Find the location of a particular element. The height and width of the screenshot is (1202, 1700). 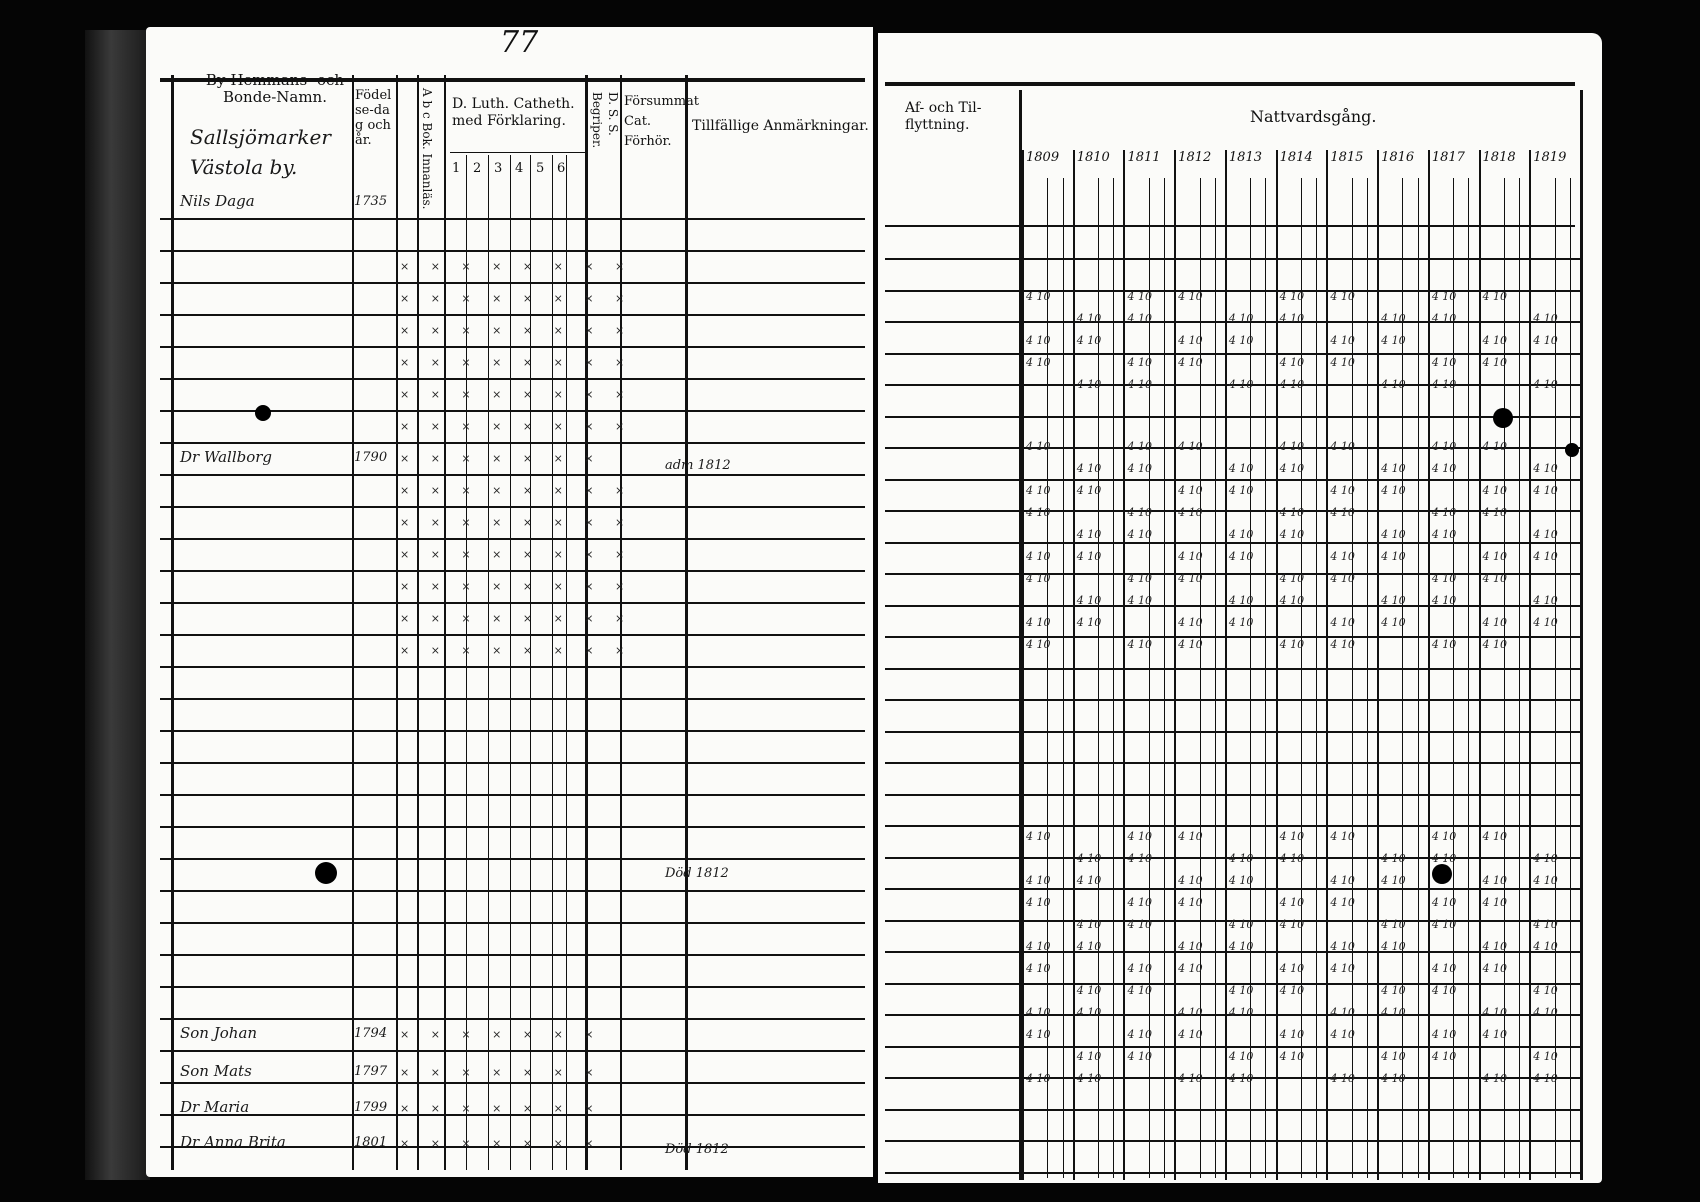

subheader-rule is located at coordinates (517, 152).